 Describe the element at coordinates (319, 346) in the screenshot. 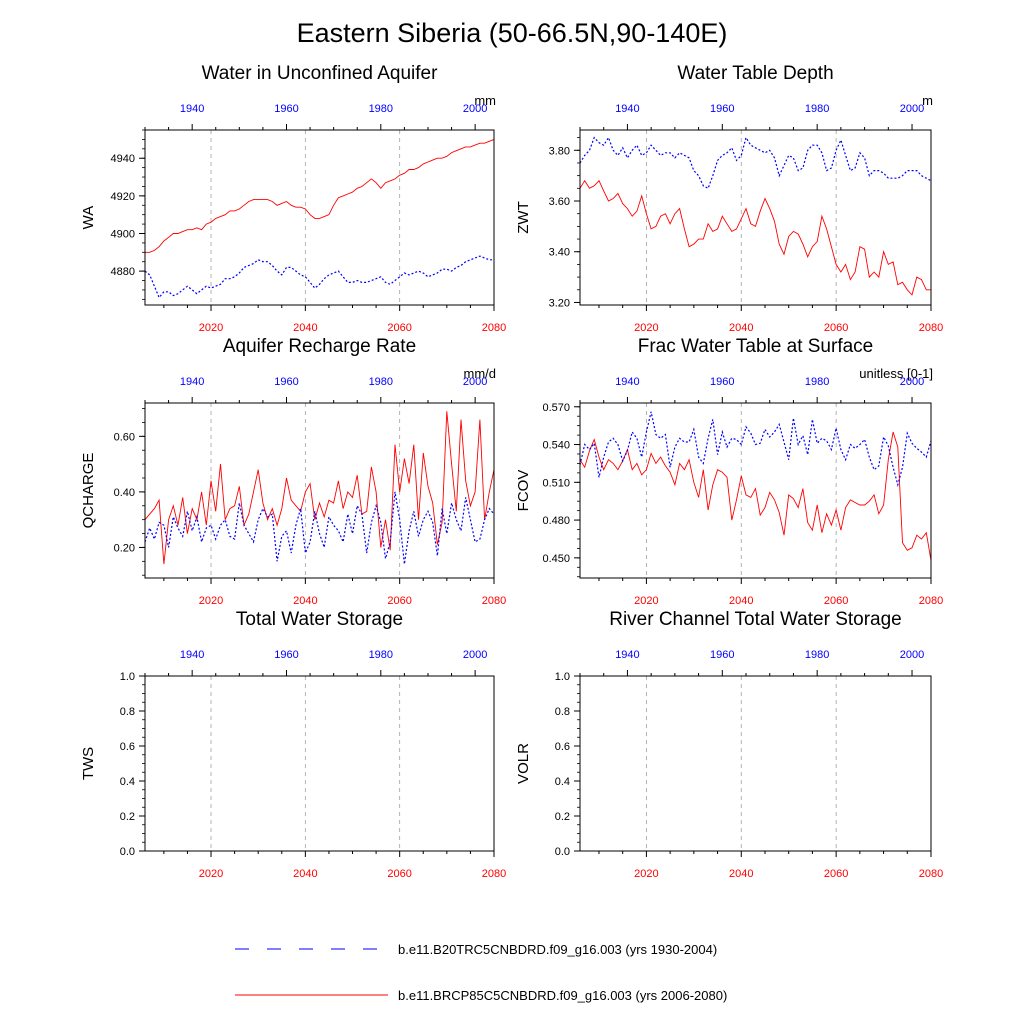

I see `panel-title: Aquifer Recharge Rate` at that location.